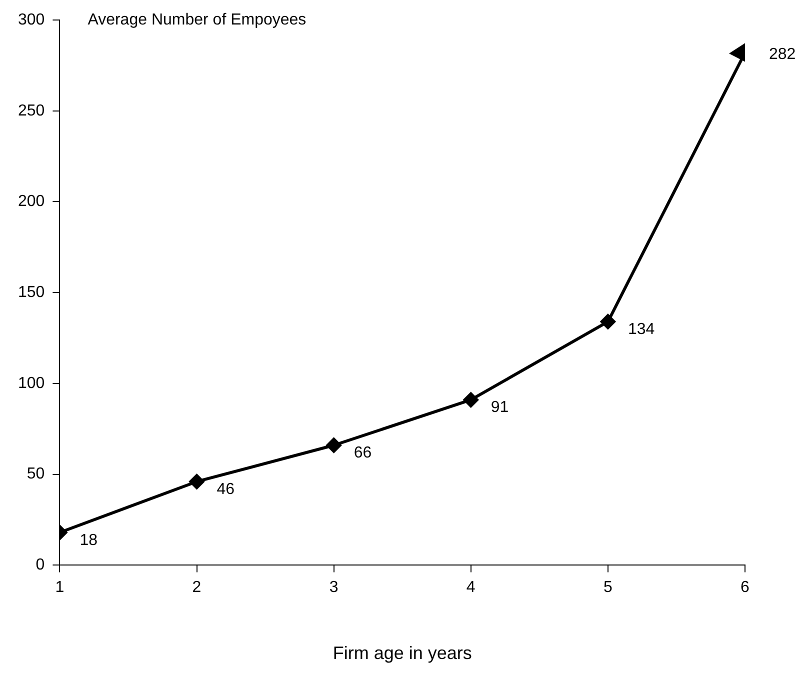 Image resolution: width=807 pixels, height=677 pixels. Describe the element at coordinates (333, 587) in the screenshot. I see `x-tick-label: 3` at that location.